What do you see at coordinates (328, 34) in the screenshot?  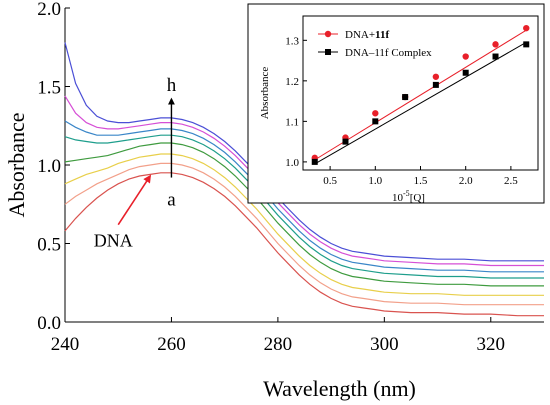 I see `legend-marker-circle` at bounding box center [328, 34].